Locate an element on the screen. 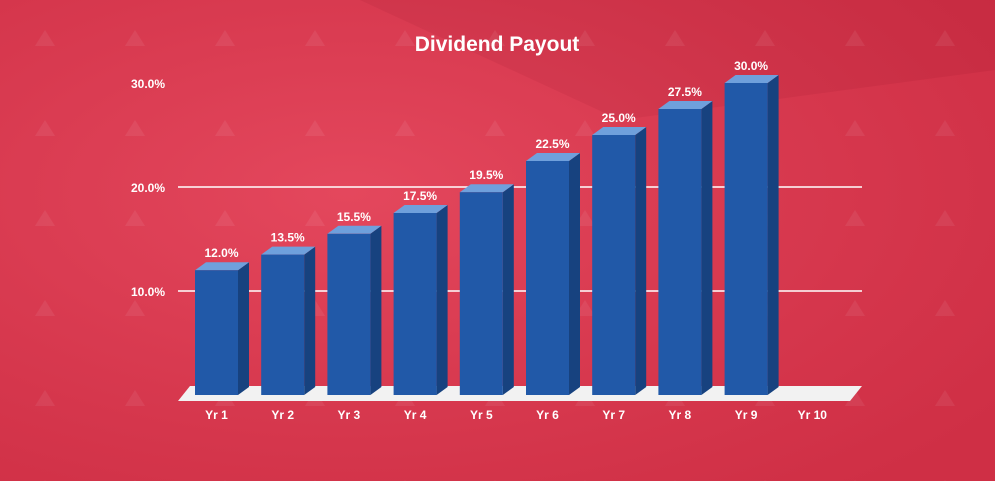 This screenshot has width=995, height=481. value-label: 22.5% is located at coordinates (552, 144).